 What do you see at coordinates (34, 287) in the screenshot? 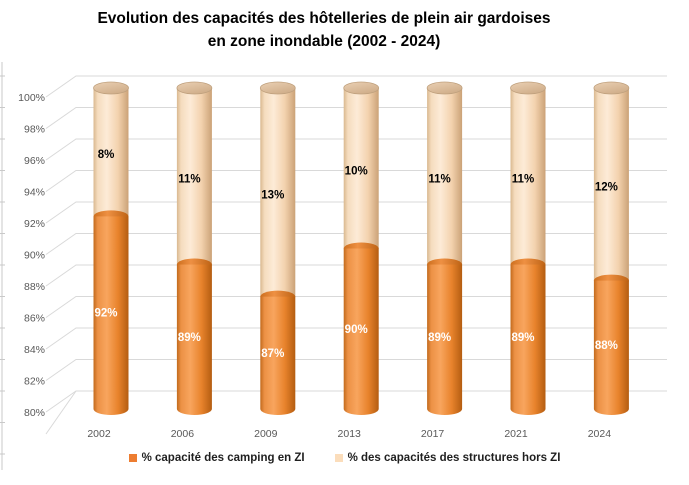
I see `y-axis-tick-label: 88%` at bounding box center [34, 287].